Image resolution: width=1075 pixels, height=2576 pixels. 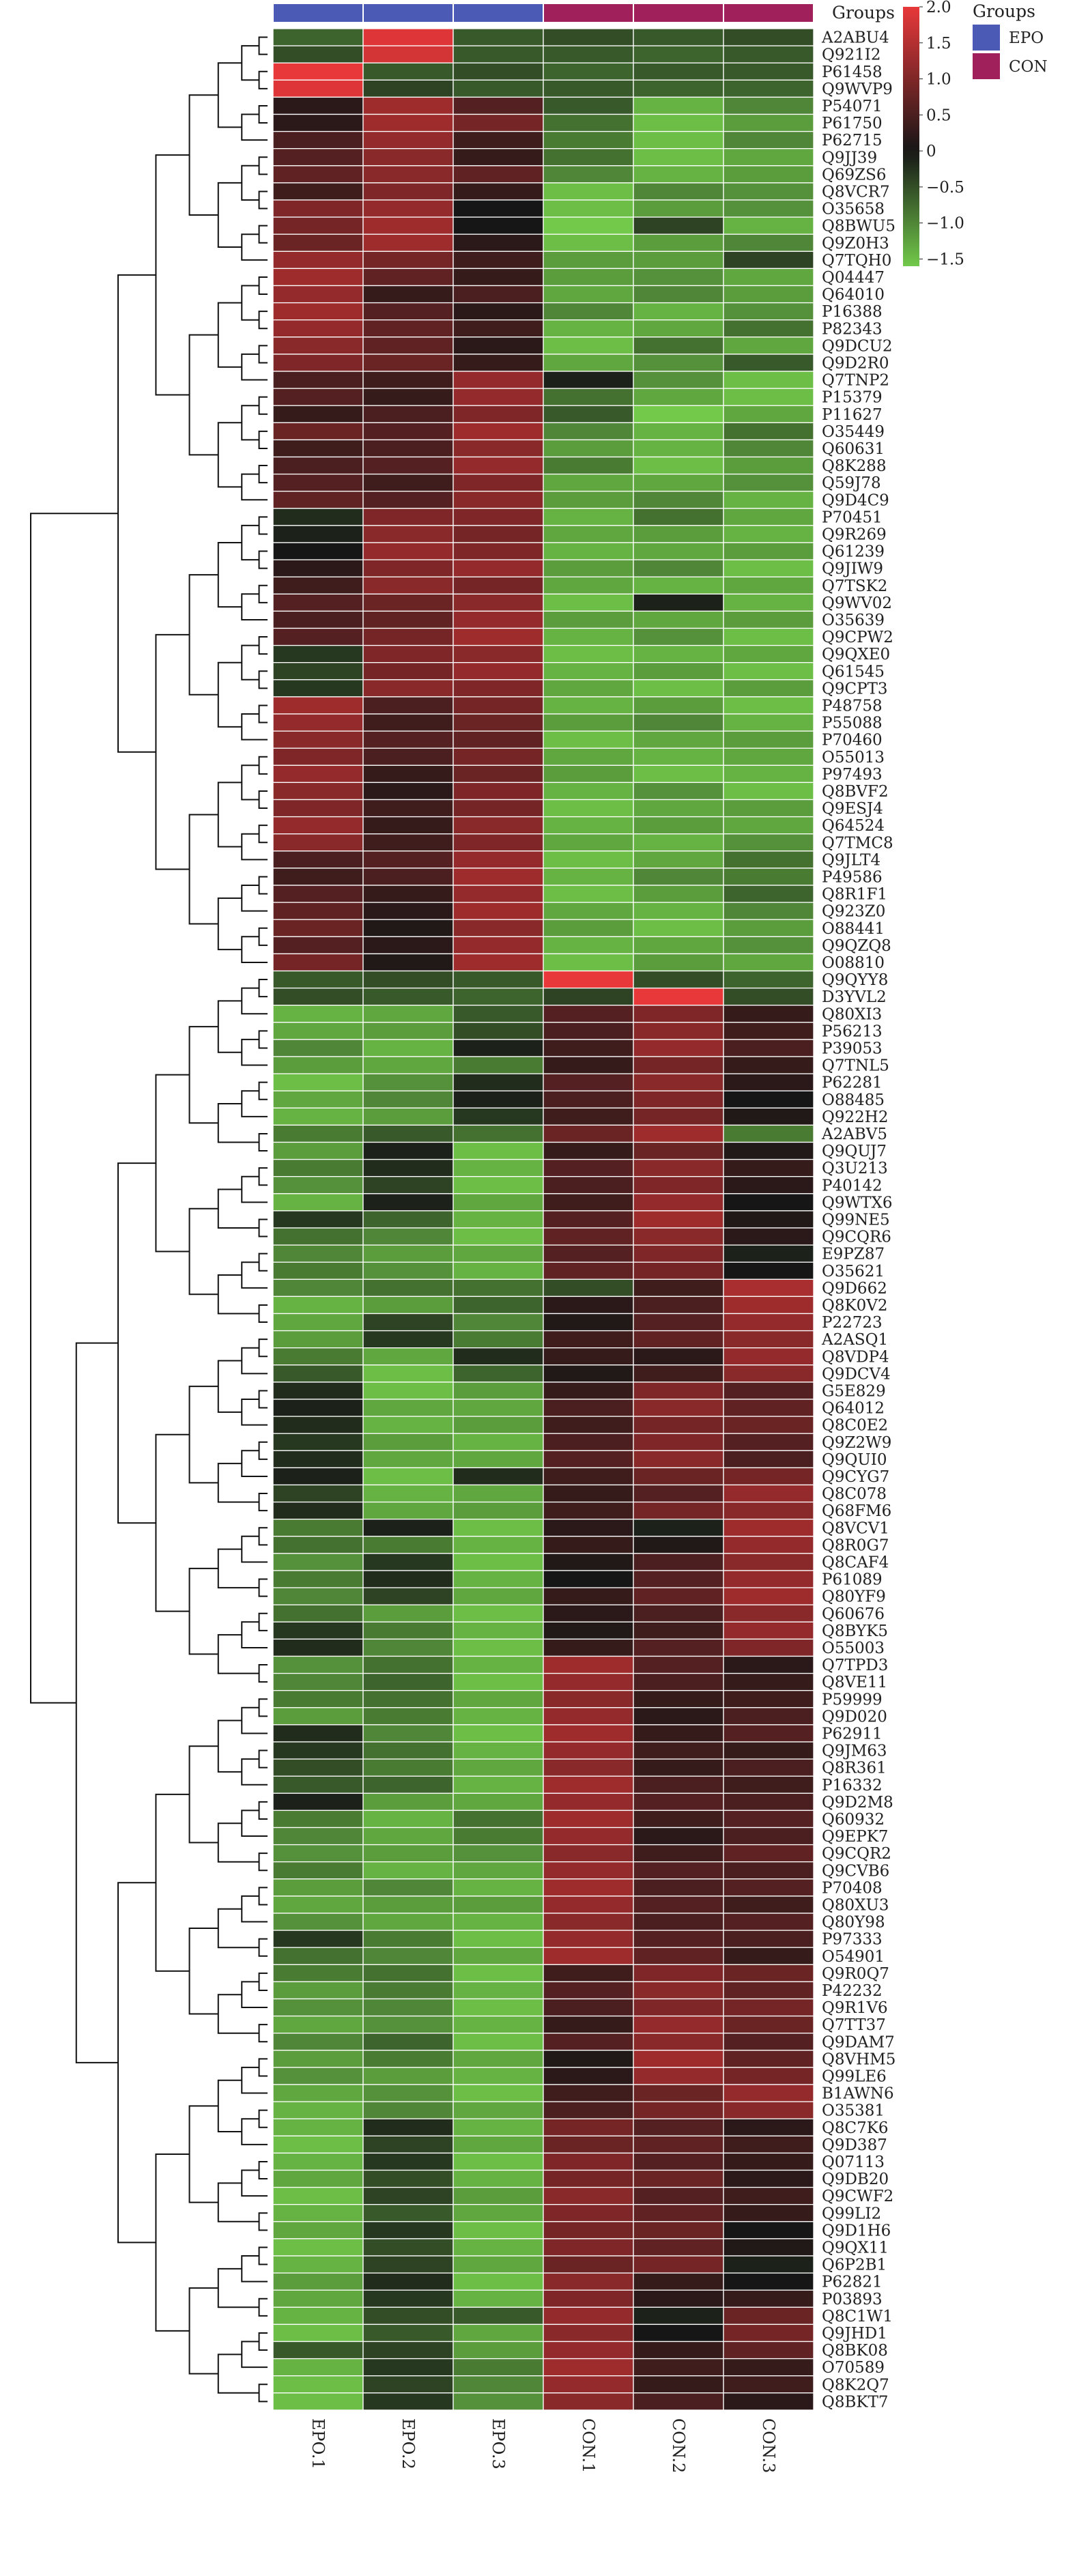 I want to click on legend-title: Groups, so click(x=1004, y=11).